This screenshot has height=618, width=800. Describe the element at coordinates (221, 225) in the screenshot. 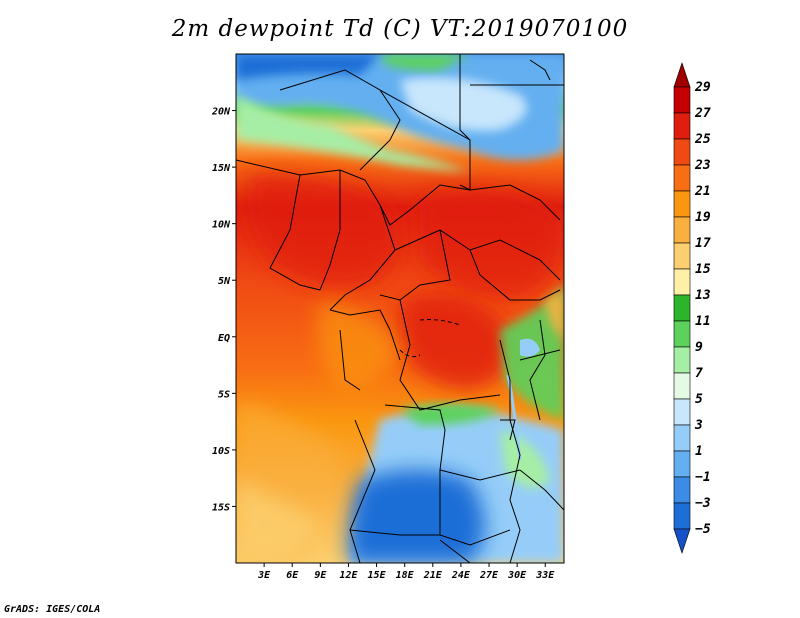

I see `lat-tick-label: 10N` at that location.